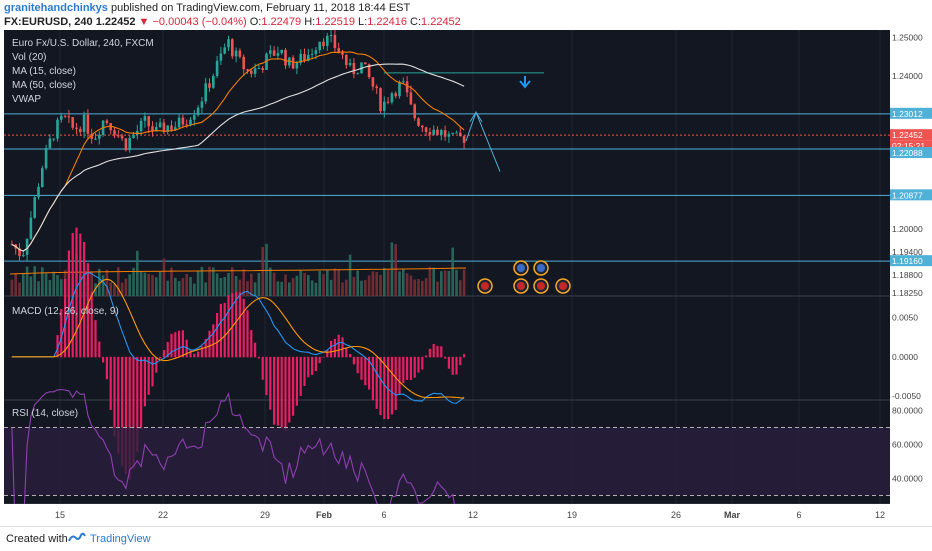  Describe the element at coordinates (144, 22) in the screenshot. I see `down-arrow-icon: ▼` at that location.